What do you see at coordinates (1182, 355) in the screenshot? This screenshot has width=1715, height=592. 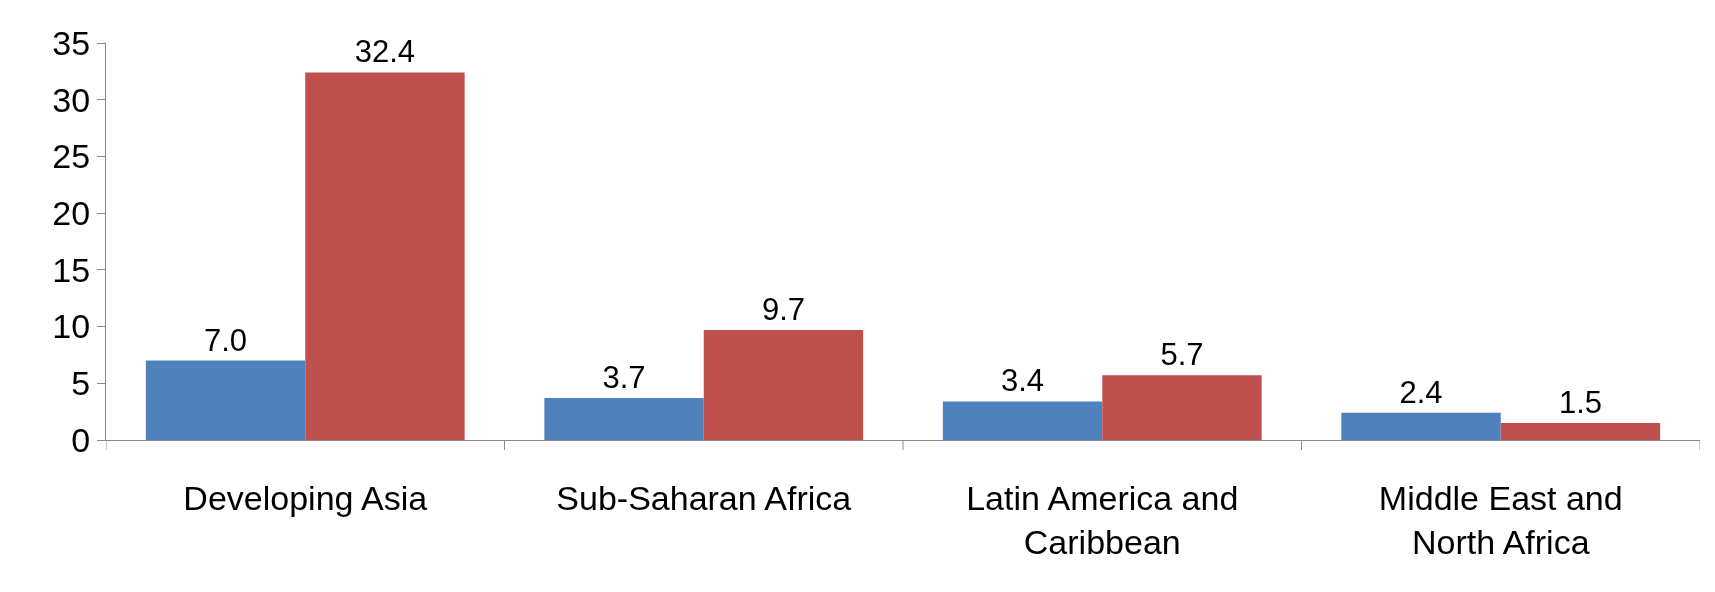 I see `data-label: 5.7` at bounding box center [1182, 355].